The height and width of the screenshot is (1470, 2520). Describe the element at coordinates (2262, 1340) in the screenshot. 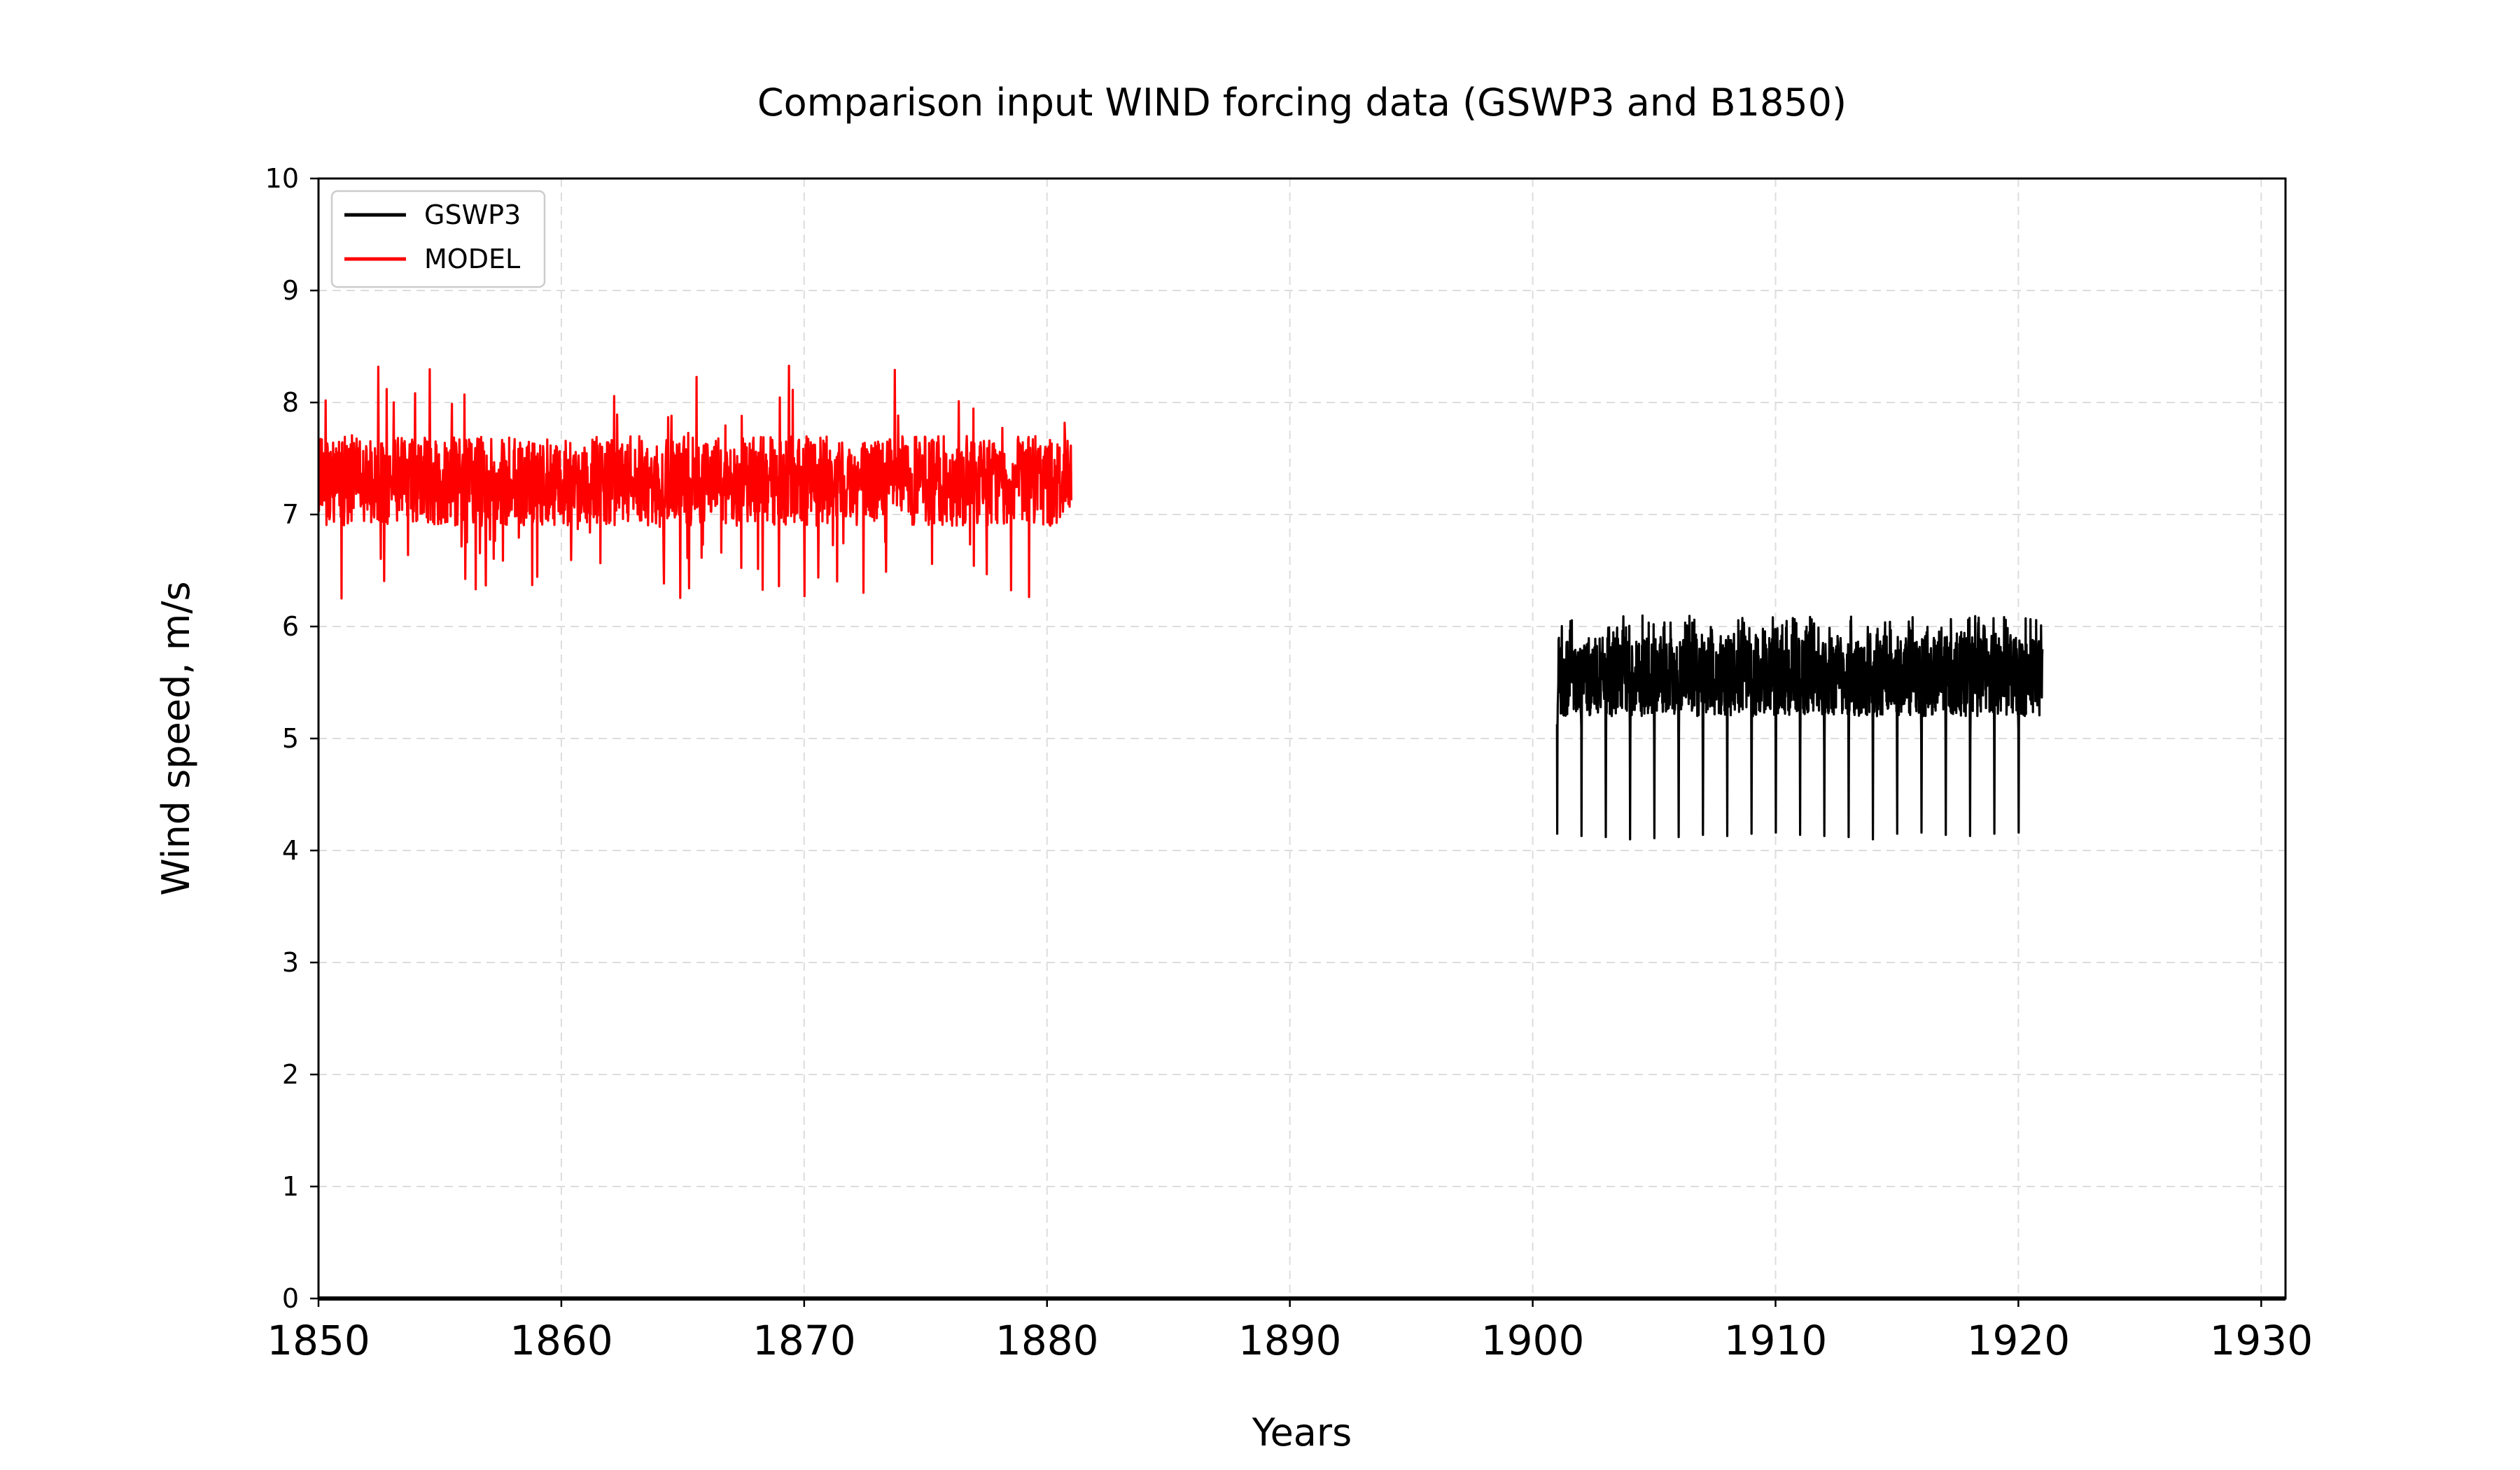

I see `x-tick-label: 1930` at that location.